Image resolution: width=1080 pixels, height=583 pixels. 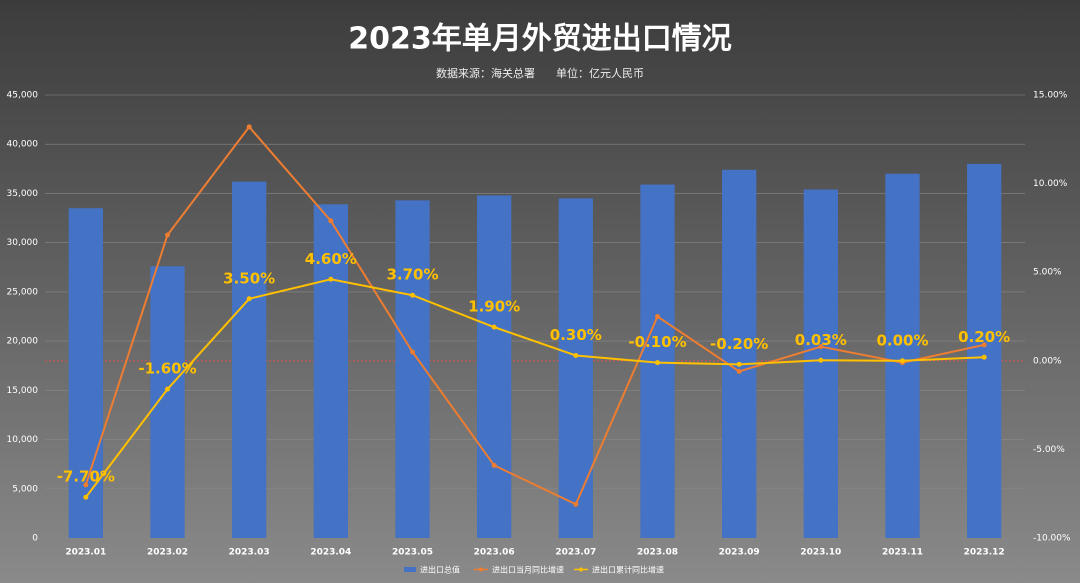 I want to click on x-tick-label: 2023.05, so click(x=412, y=553).